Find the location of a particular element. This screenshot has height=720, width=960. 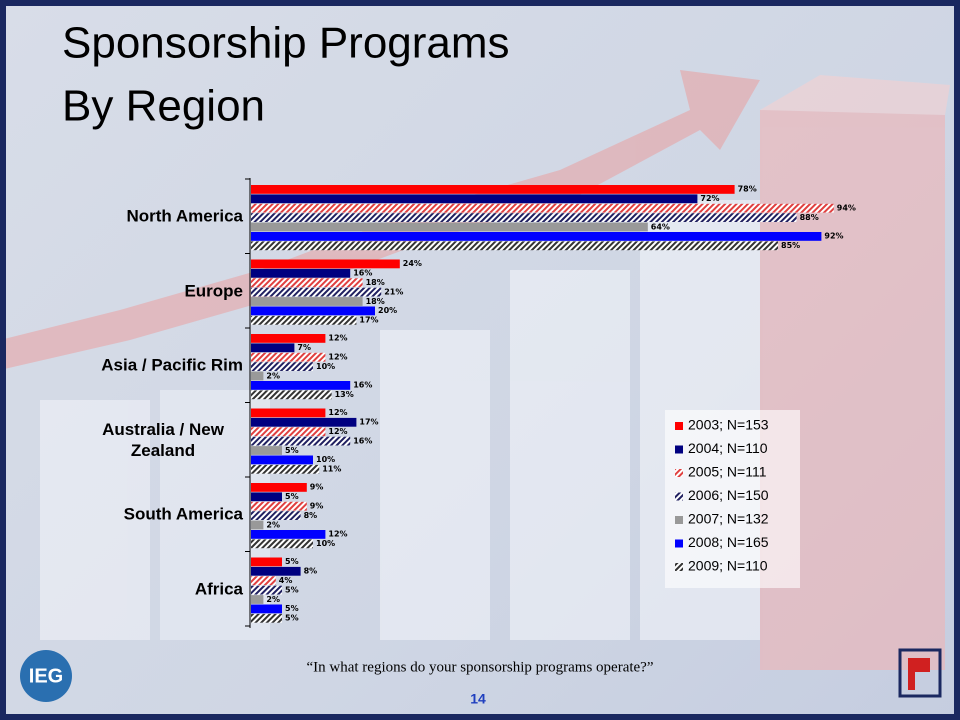

logo: IEG is located at coordinates (46, 676).